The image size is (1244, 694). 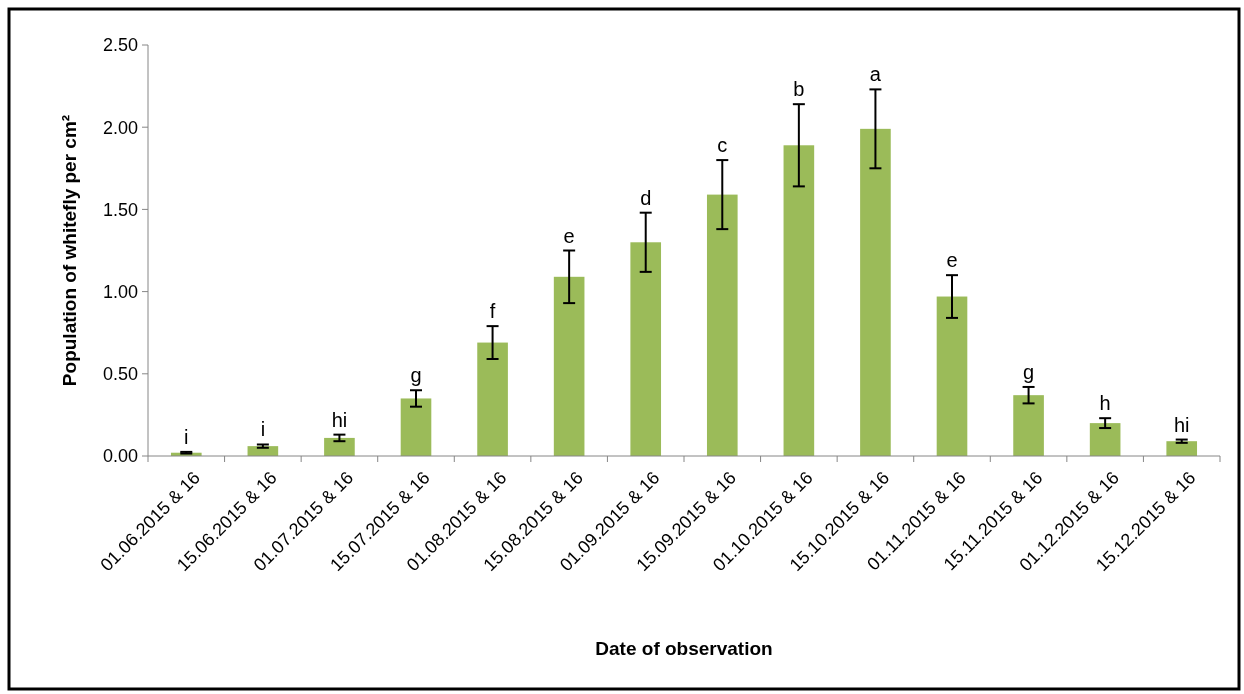 I want to click on y-axis-title: Population of whitefly per cm², so click(x=69, y=250).